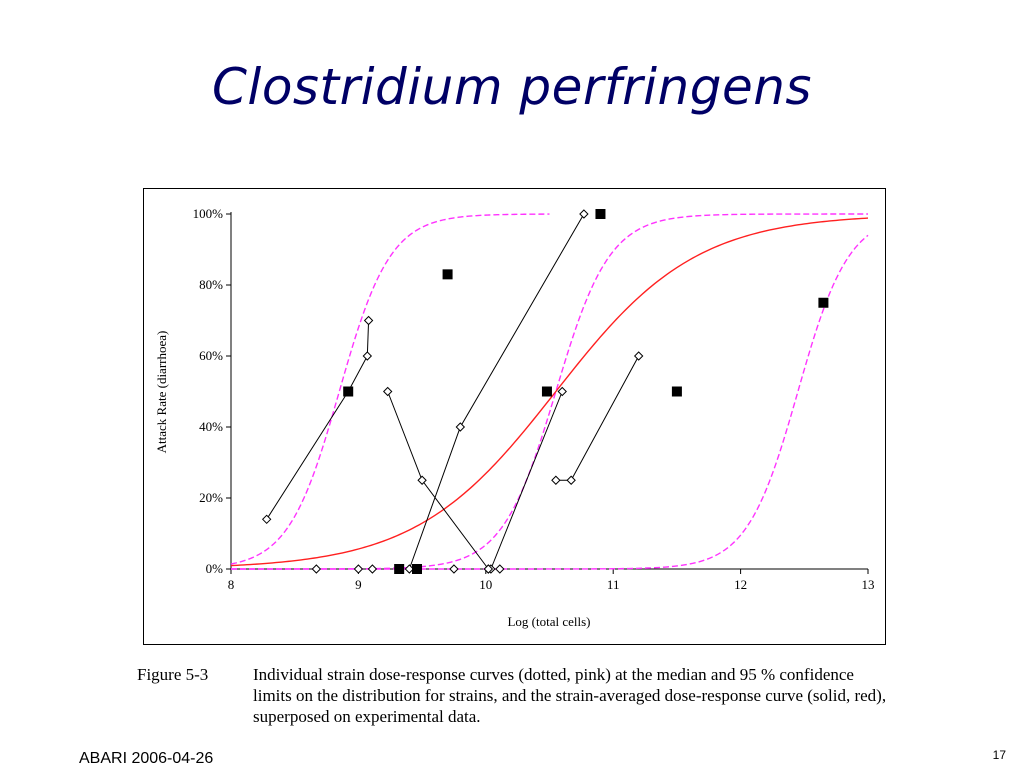  I want to click on y-tick-label: 80%, so click(211, 284).